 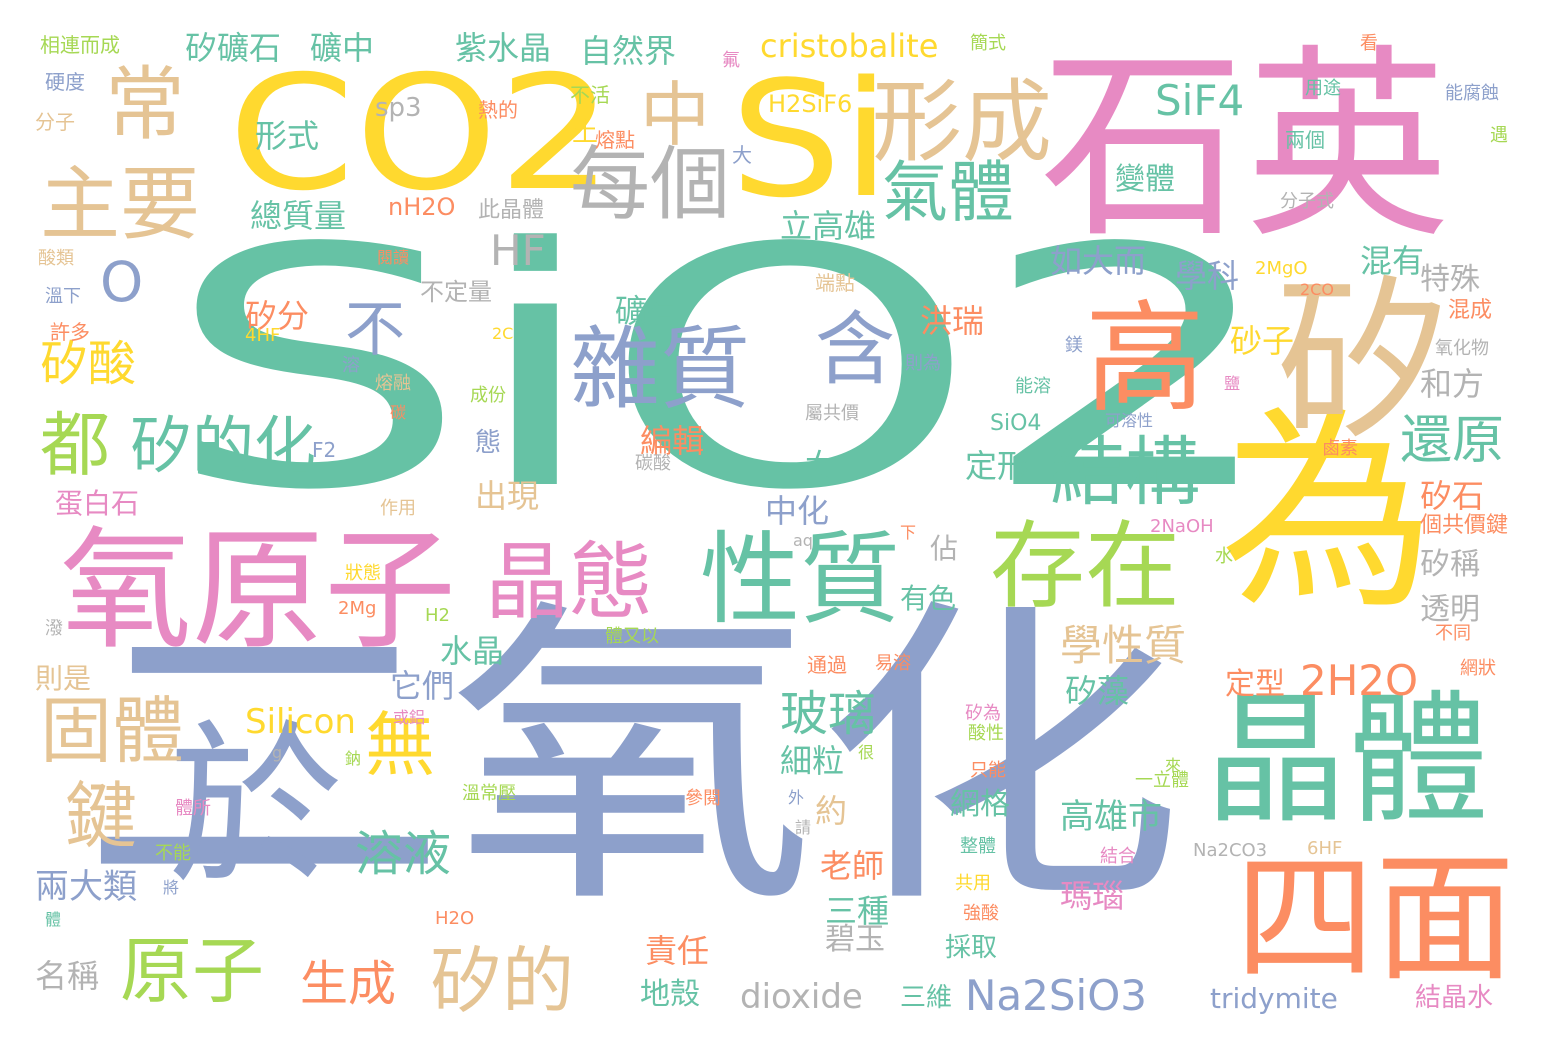 What do you see at coordinates (973, 883) in the screenshot?
I see `cloud-word: 共用` at bounding box center [973, 883].